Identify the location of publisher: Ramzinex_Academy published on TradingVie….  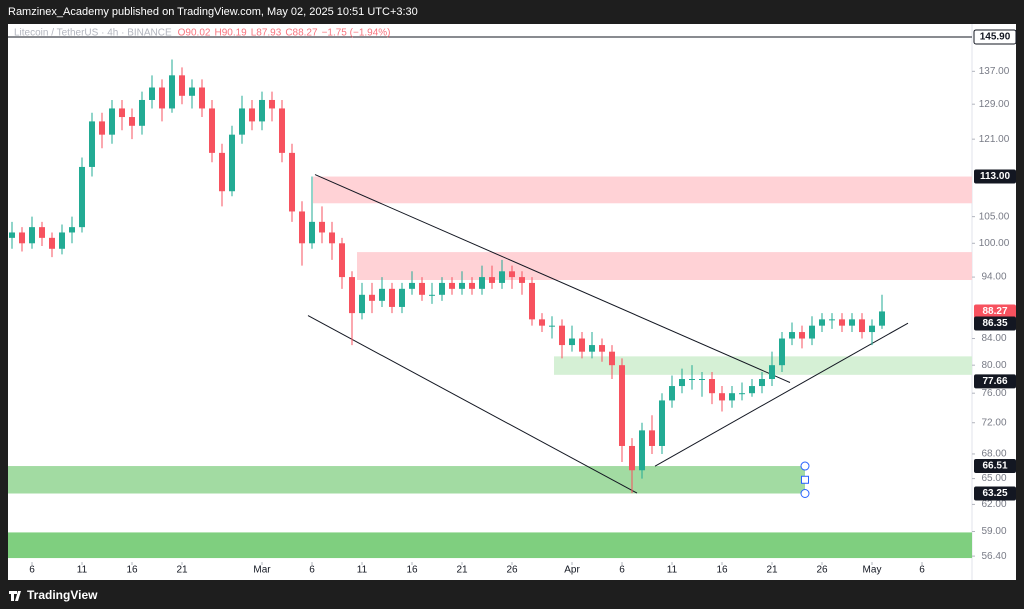
(213, 12).